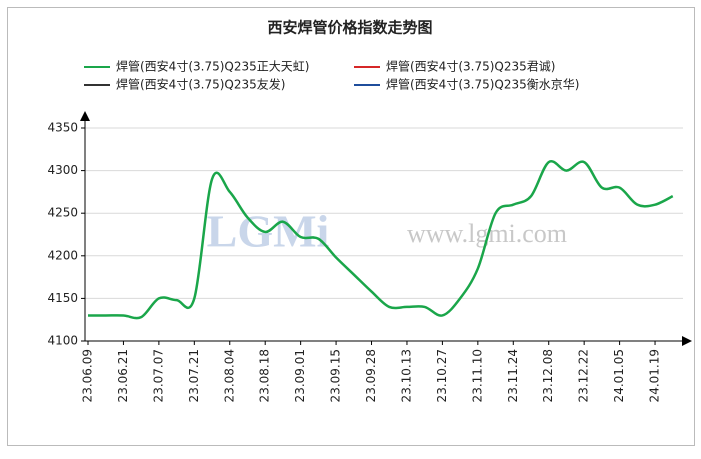 This screenshot has width=701, height=459. What do you see at coordinates (406, 375) in the screenshot?
I see `x-tick-label: 23.10.13` at bounding box center [406, 375].